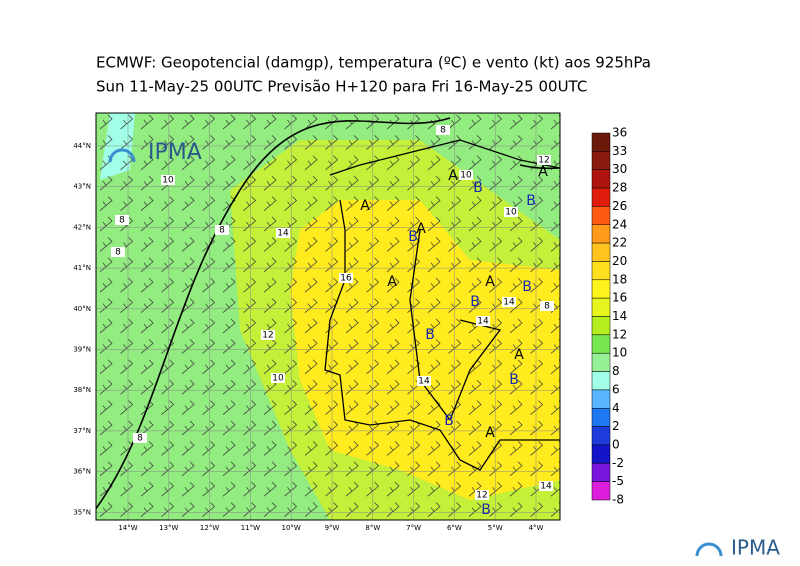  What do you see at coordinates (82, 431) in the screenshot?
I see `lat-label: 37°N` at bounding box center [82, 431].